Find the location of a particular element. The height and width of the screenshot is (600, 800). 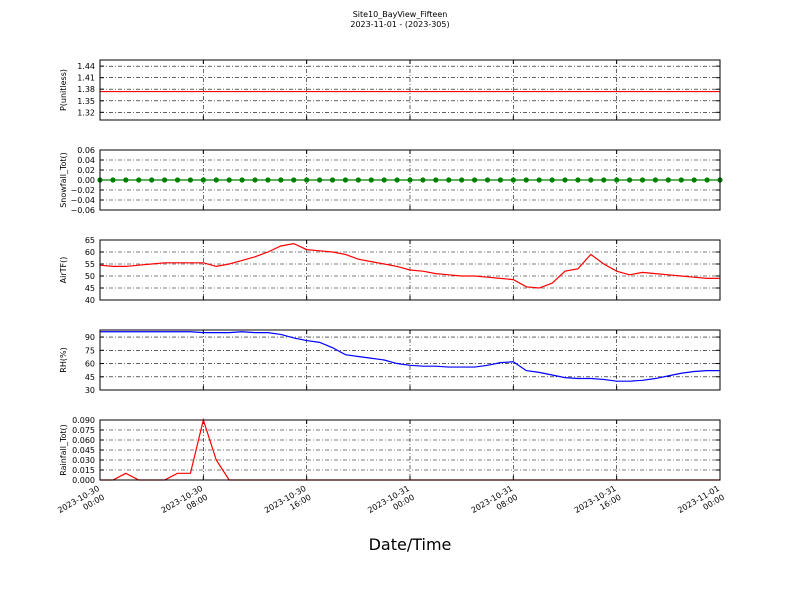

x-tick-label: 2023-10-3100:00 is located at coordinates (391, 504).